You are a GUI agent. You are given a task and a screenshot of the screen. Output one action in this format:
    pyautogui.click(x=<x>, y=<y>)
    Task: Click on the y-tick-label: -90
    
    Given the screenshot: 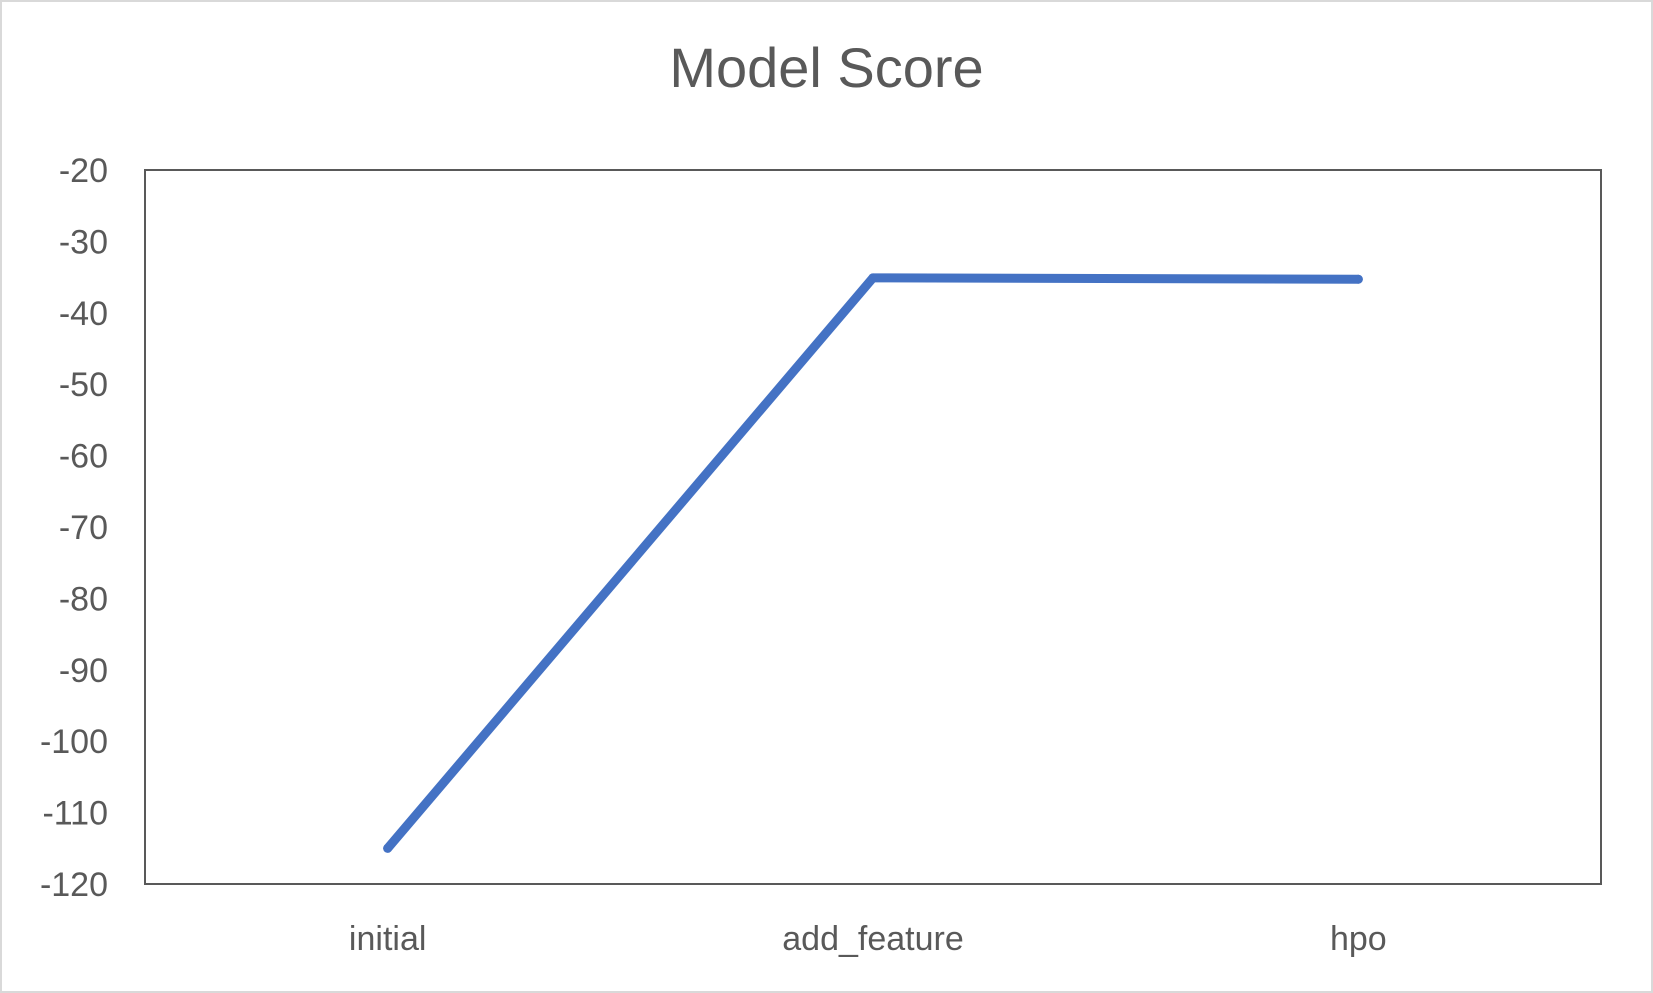 What is the action you would take?
    pyautogui.click(x=83, y=671)
    